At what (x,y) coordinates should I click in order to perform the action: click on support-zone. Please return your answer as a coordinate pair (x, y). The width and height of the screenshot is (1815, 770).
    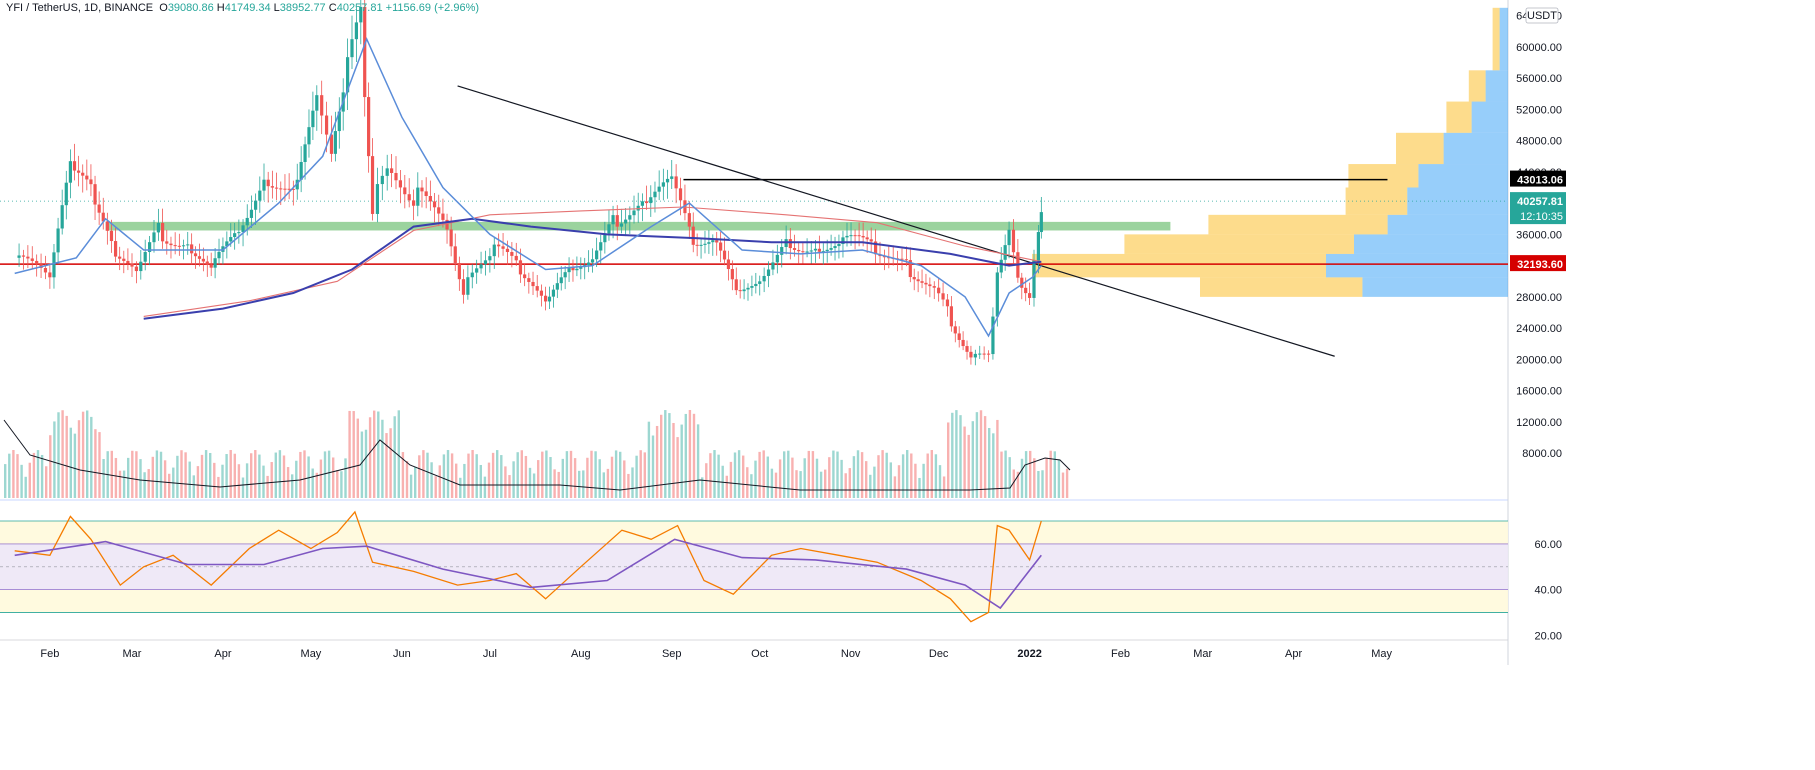
    Looking at the image, I should click on (638, 226).